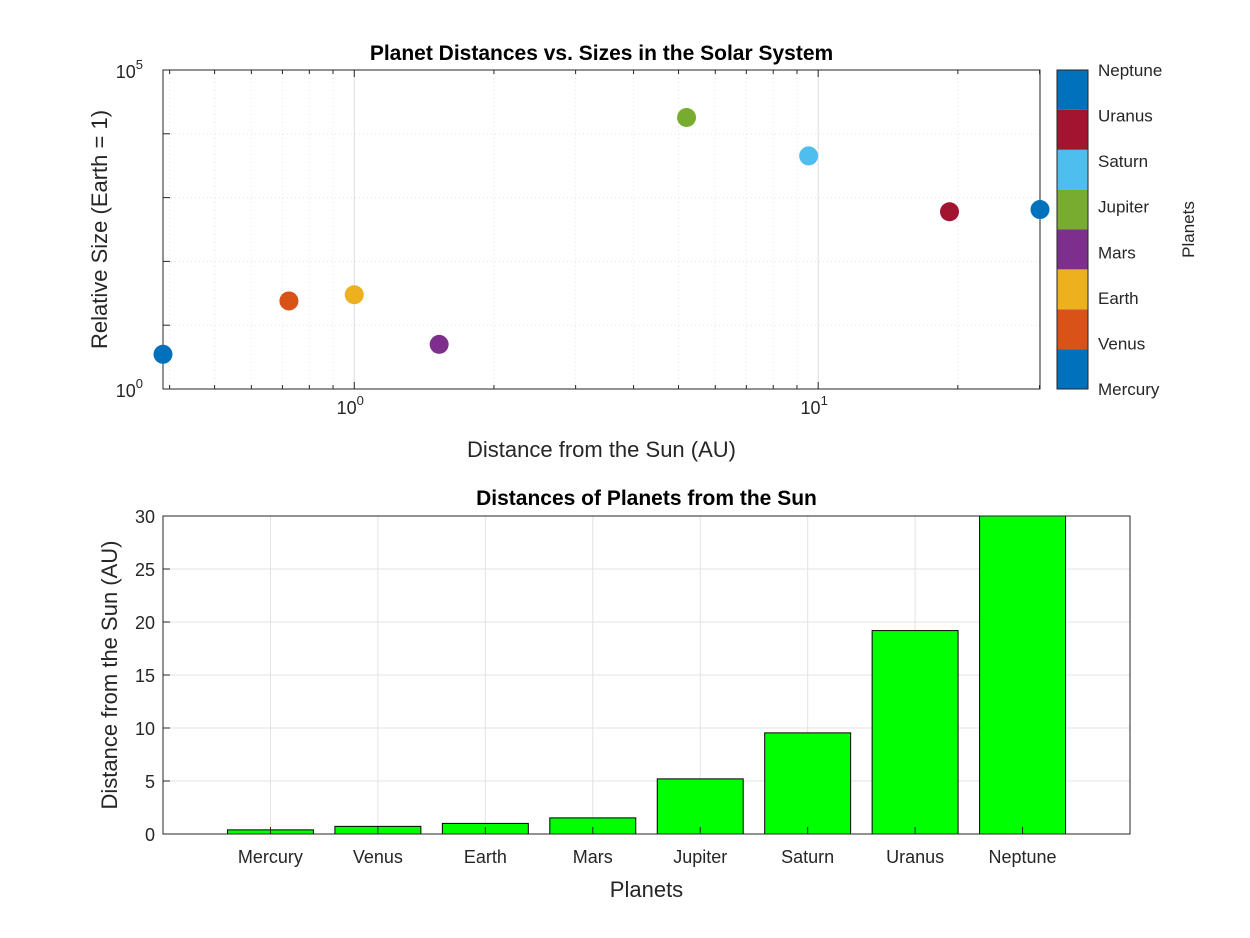 The height and width of the screenshot is (938, 1250). What do you see at coordinates (808, 783) in the screenshot?
I see `bar-saturn` at bounding box center [808, 783].